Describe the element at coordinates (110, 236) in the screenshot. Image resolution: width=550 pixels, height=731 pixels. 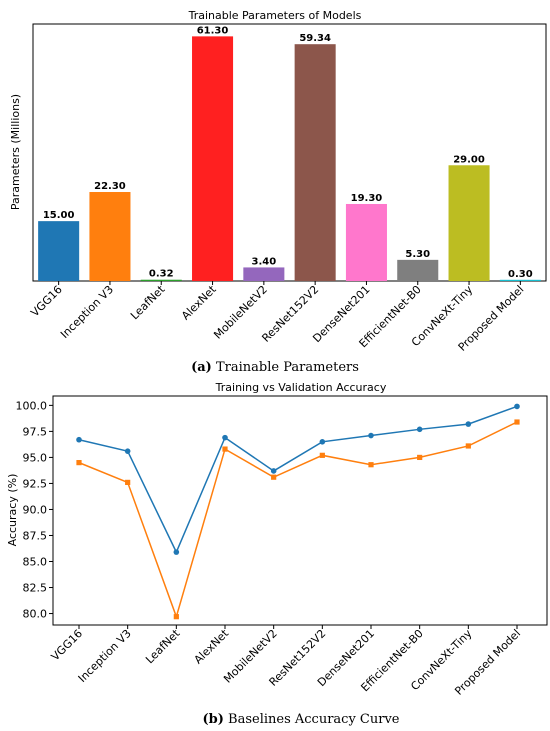
I see `bar-inception-v3` at that location.